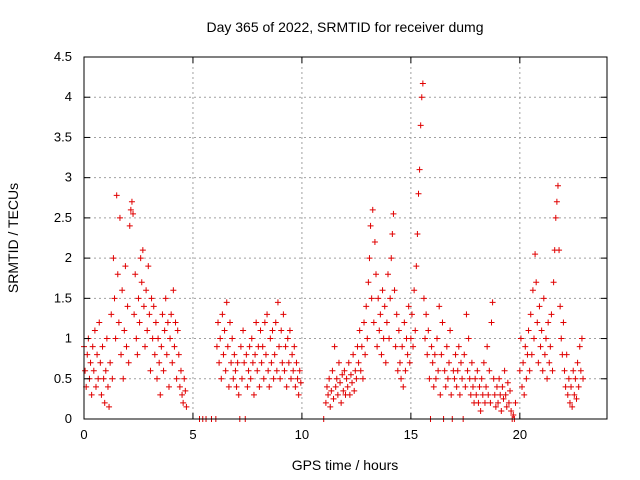  Describe the element at coordinates (411, 434) in the screenshot. I see `x-tick-label: 15` at that location.